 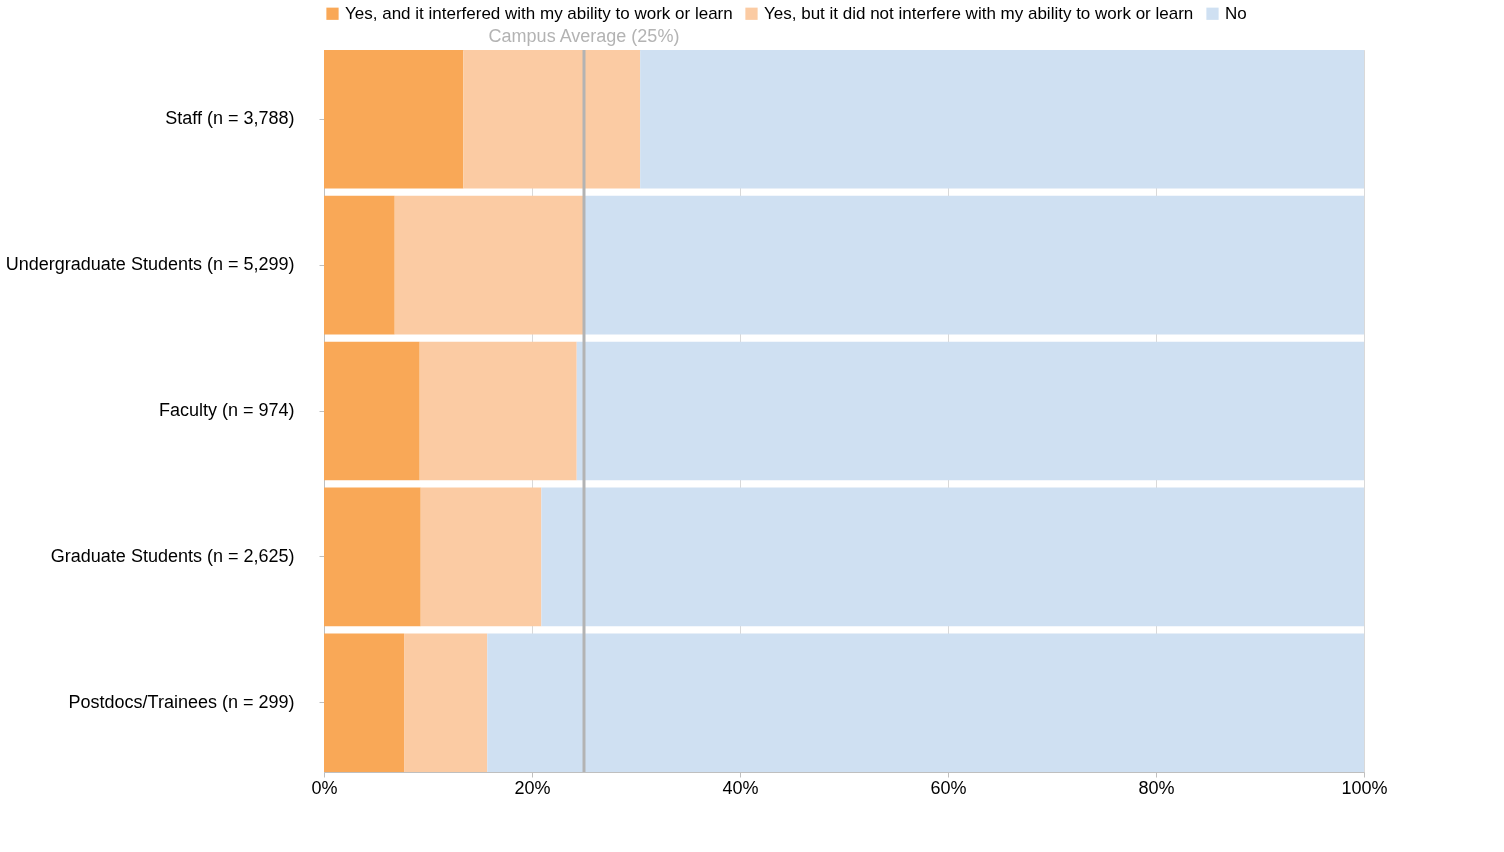 What do you see at coordinates (584, 36) in the screenshot?
I see `ref-line-label: Campus Average (25%)` at bounding box center [584, 36].